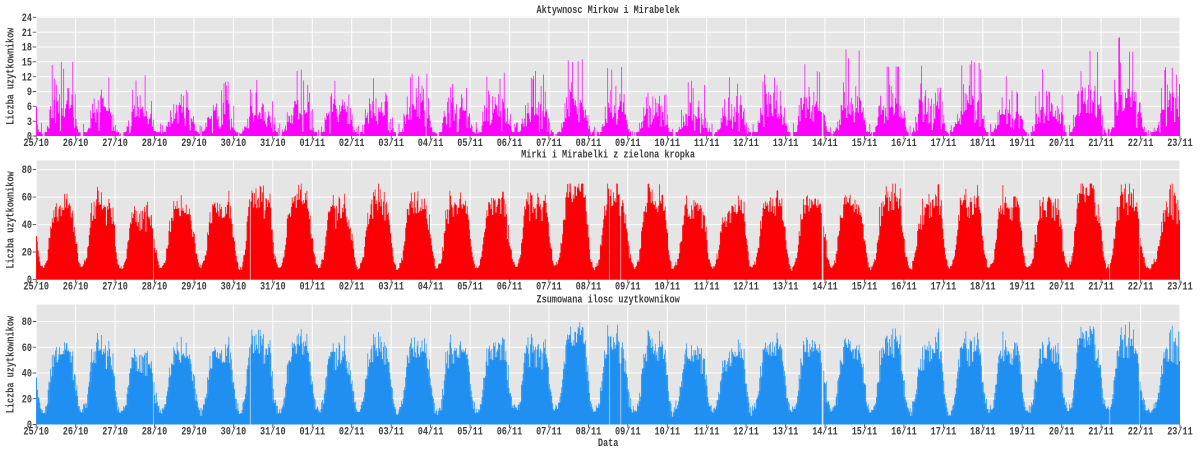 This screenshot has height=452, width=1200. What do you see at coordinates (27, 49) in the screenshot?
I see `svg-text: 18` at bounding box center [27, 49].